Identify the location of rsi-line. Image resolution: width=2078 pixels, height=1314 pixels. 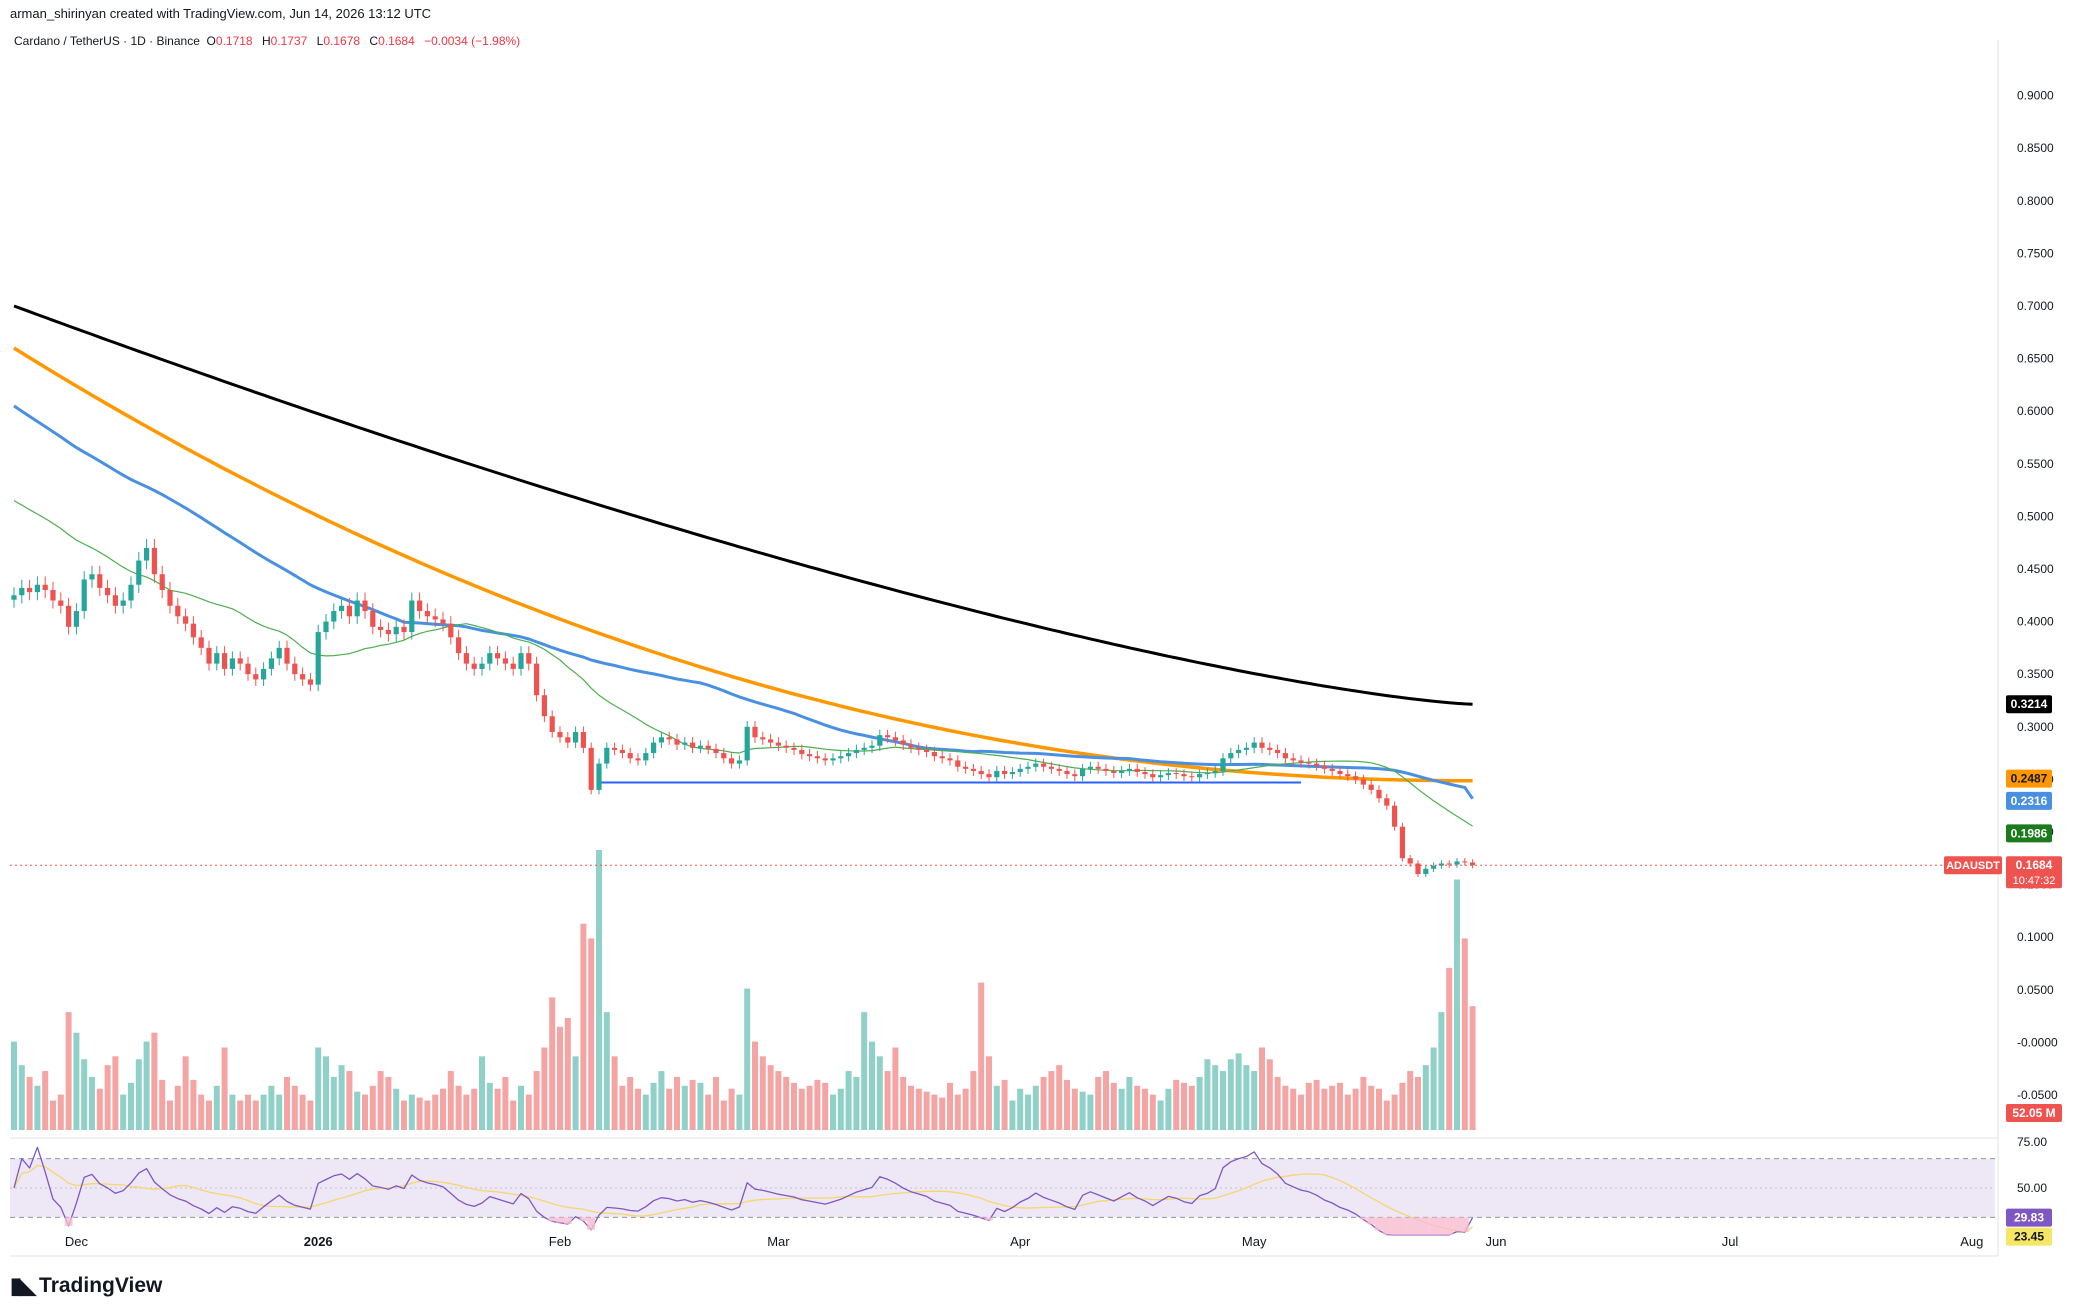
(743, 1191).